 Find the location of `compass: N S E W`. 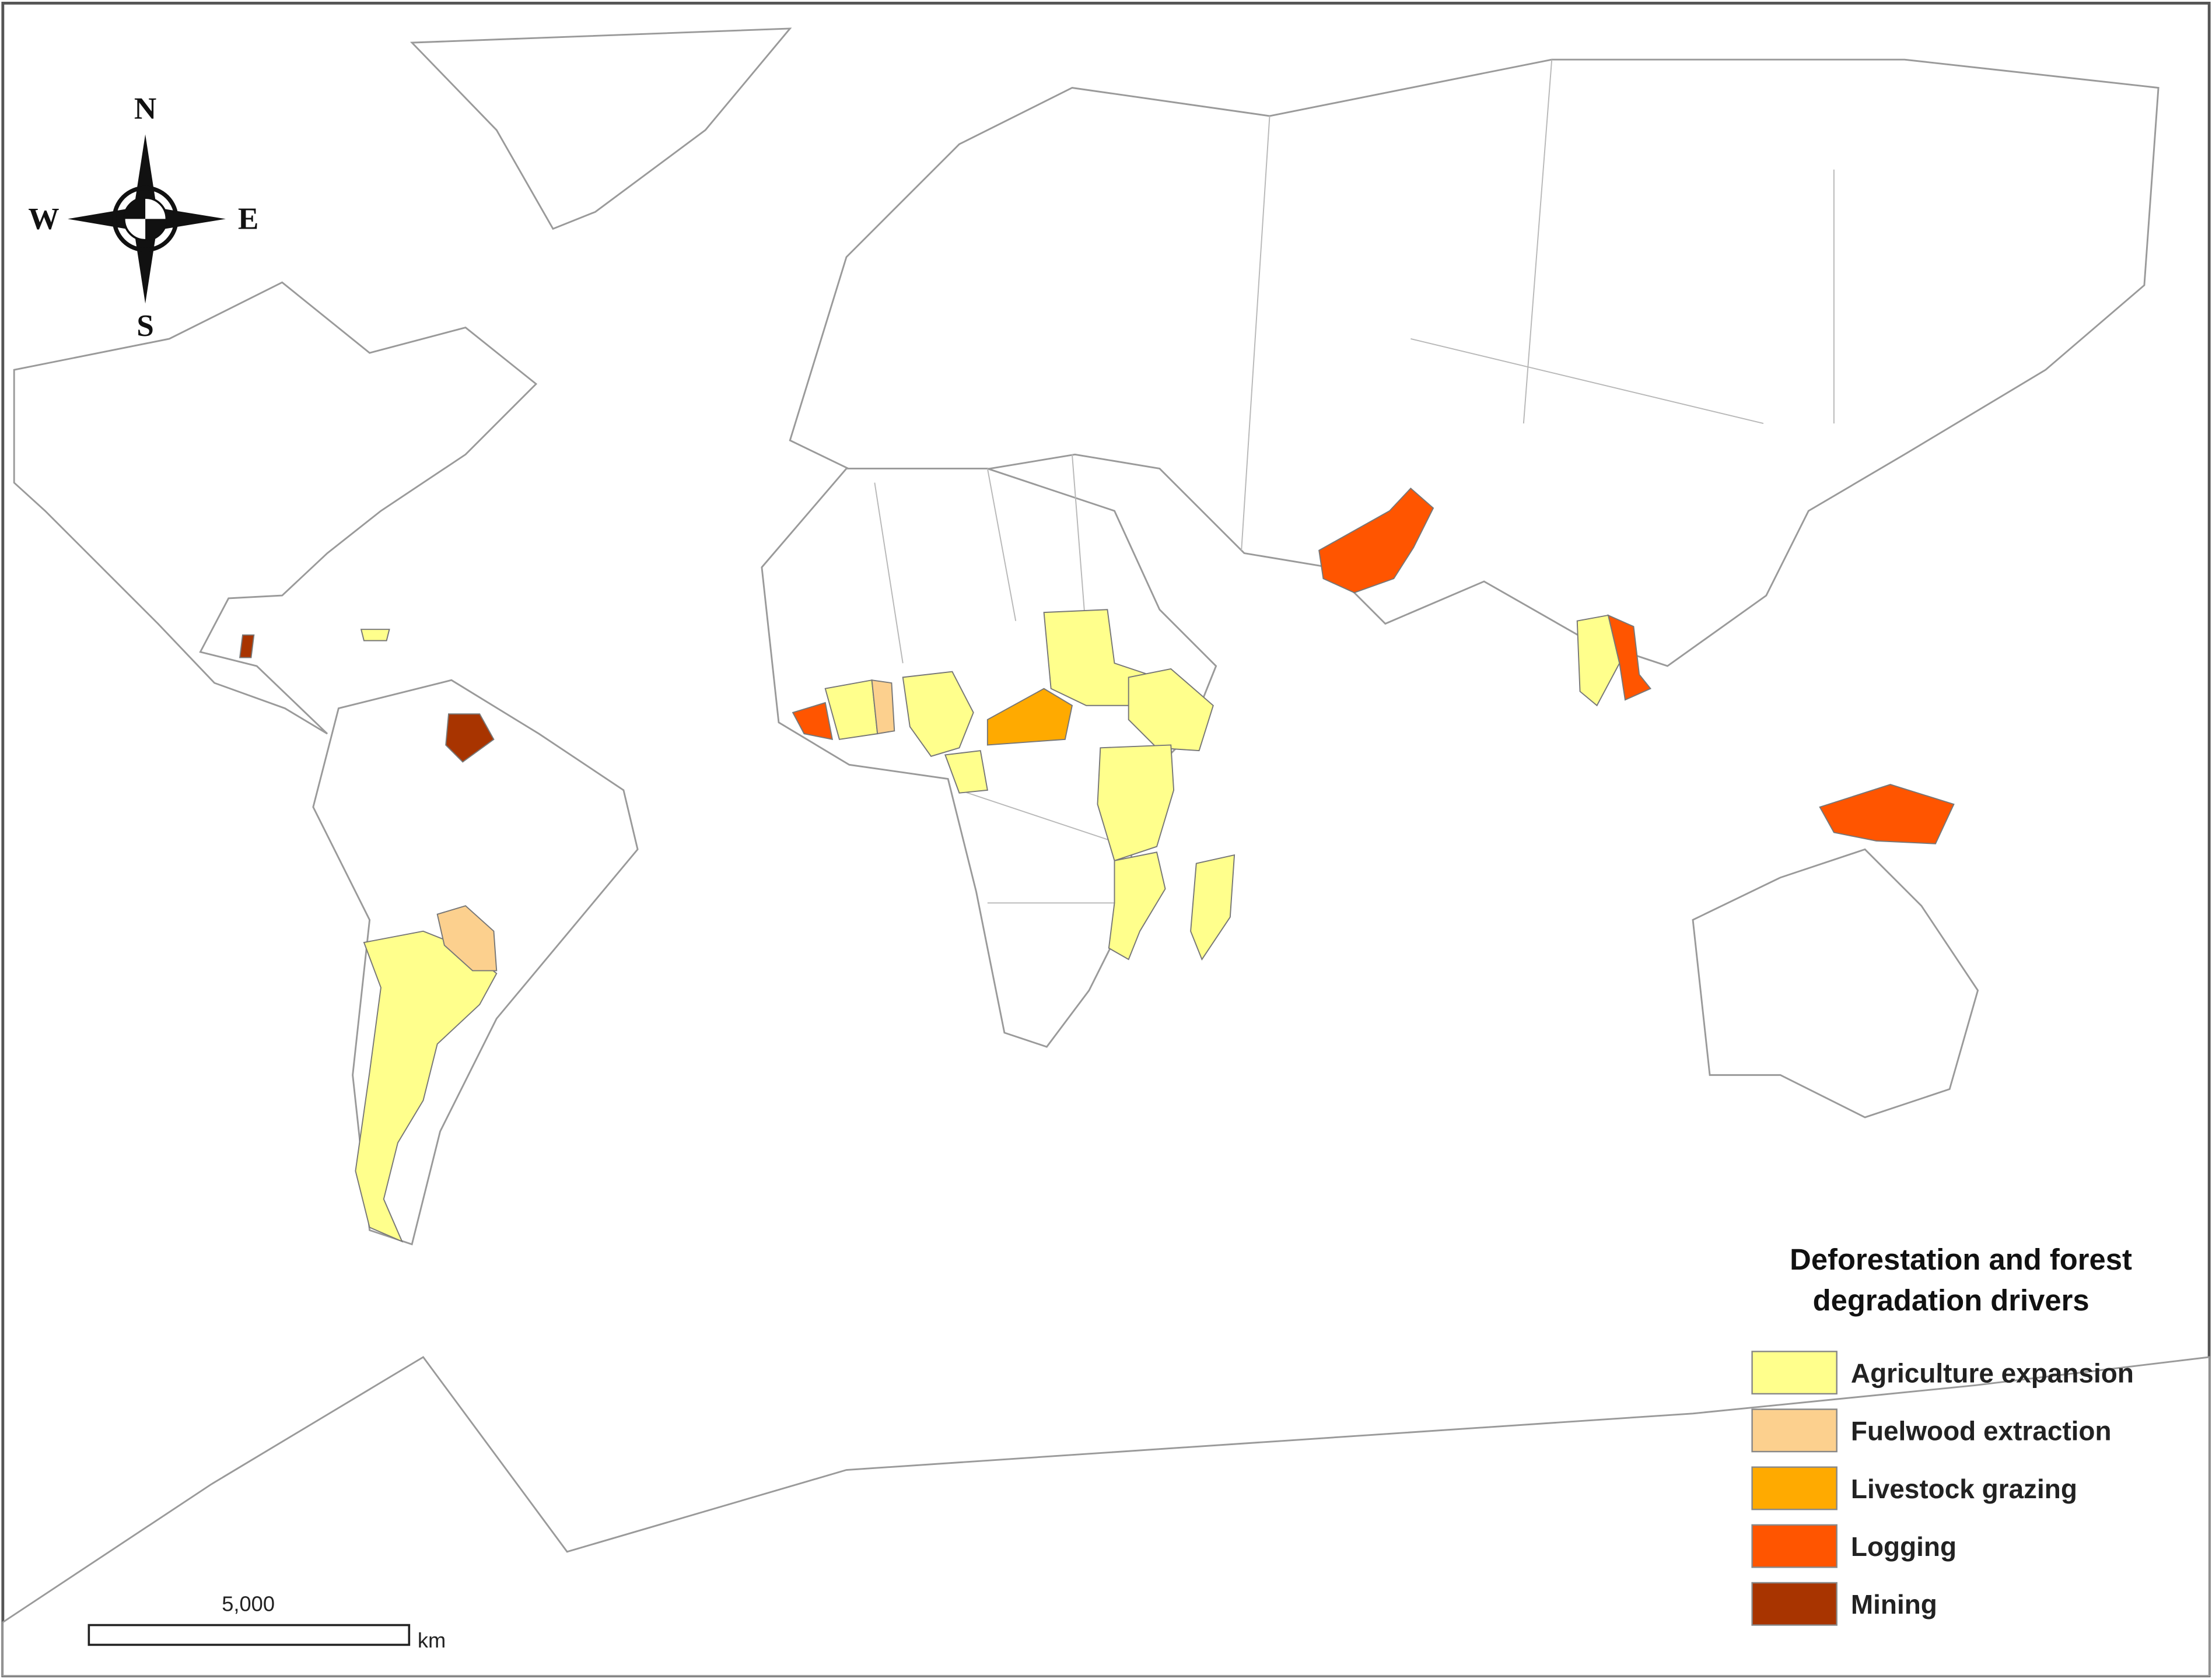

compass: N S E W is located at coordinates (143, 217).